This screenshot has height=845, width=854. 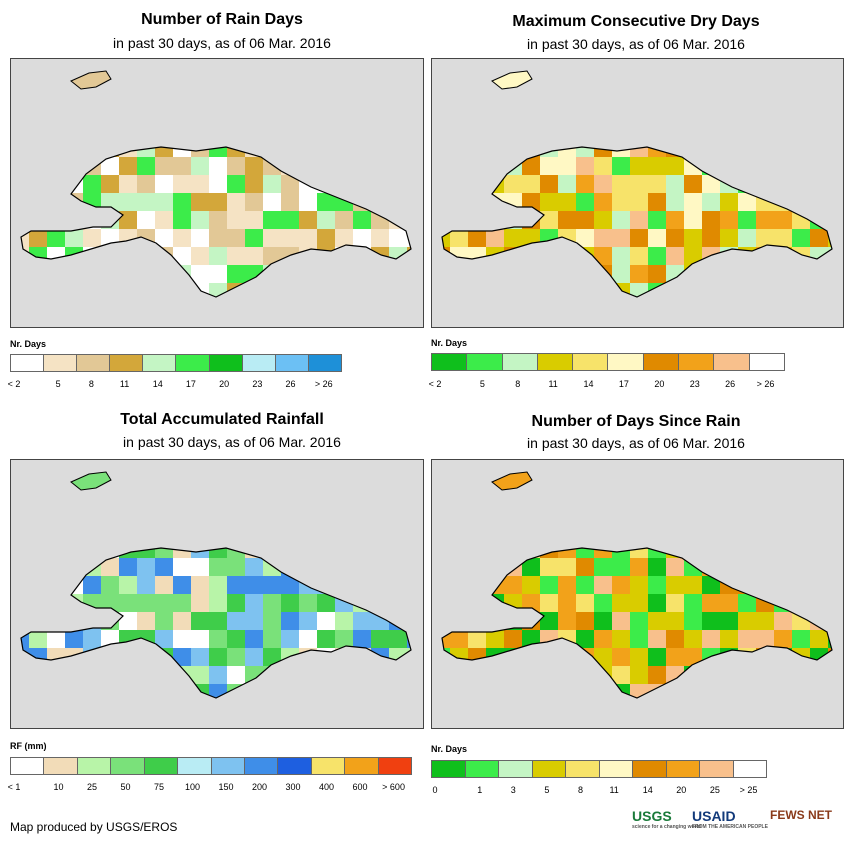 What do you see at coordinates (28, 344) in the screenshot?
I see `panel1-legend-title: Nr. Days` at bounding box center [28, 344].